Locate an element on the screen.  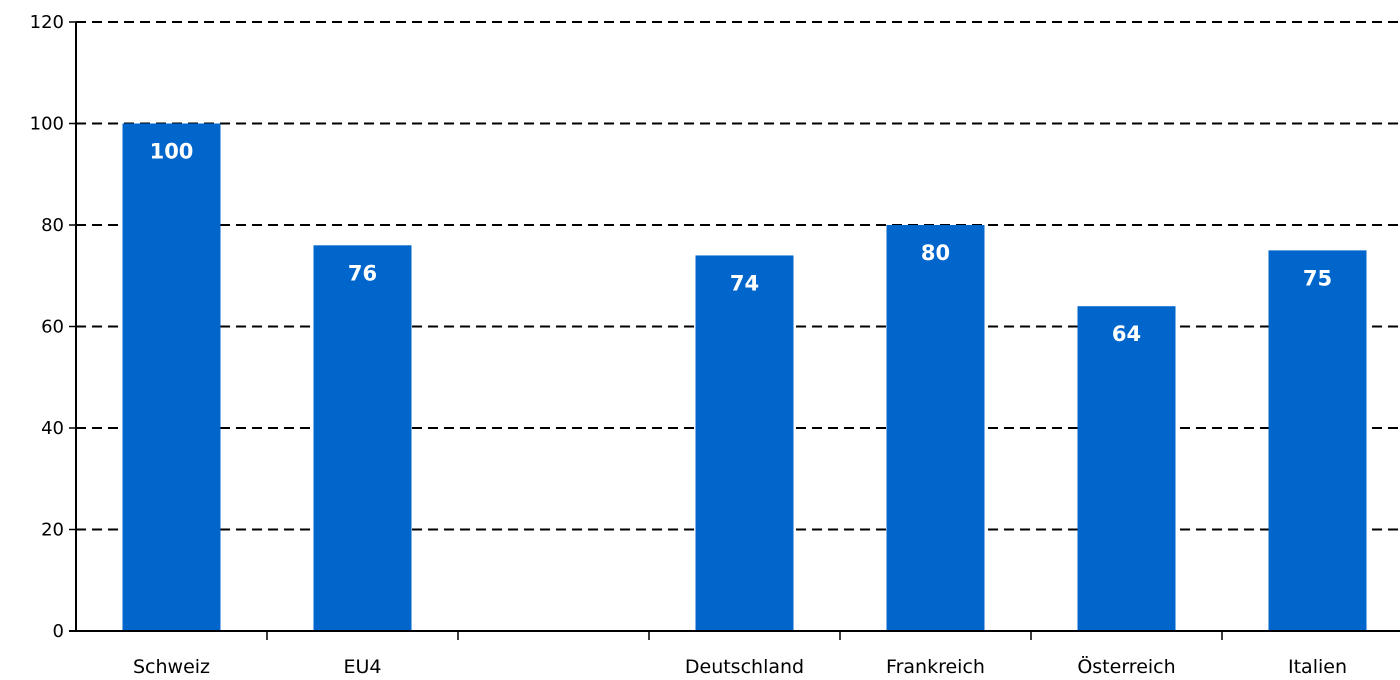
data-label: 100 is located at coordinates (172, 152).